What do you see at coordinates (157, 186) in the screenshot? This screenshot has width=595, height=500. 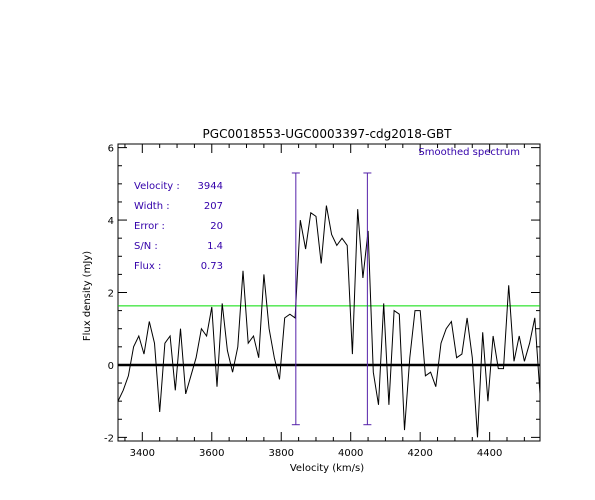 I see `stat-label: Velocity :` at bounding box center [157, 186].